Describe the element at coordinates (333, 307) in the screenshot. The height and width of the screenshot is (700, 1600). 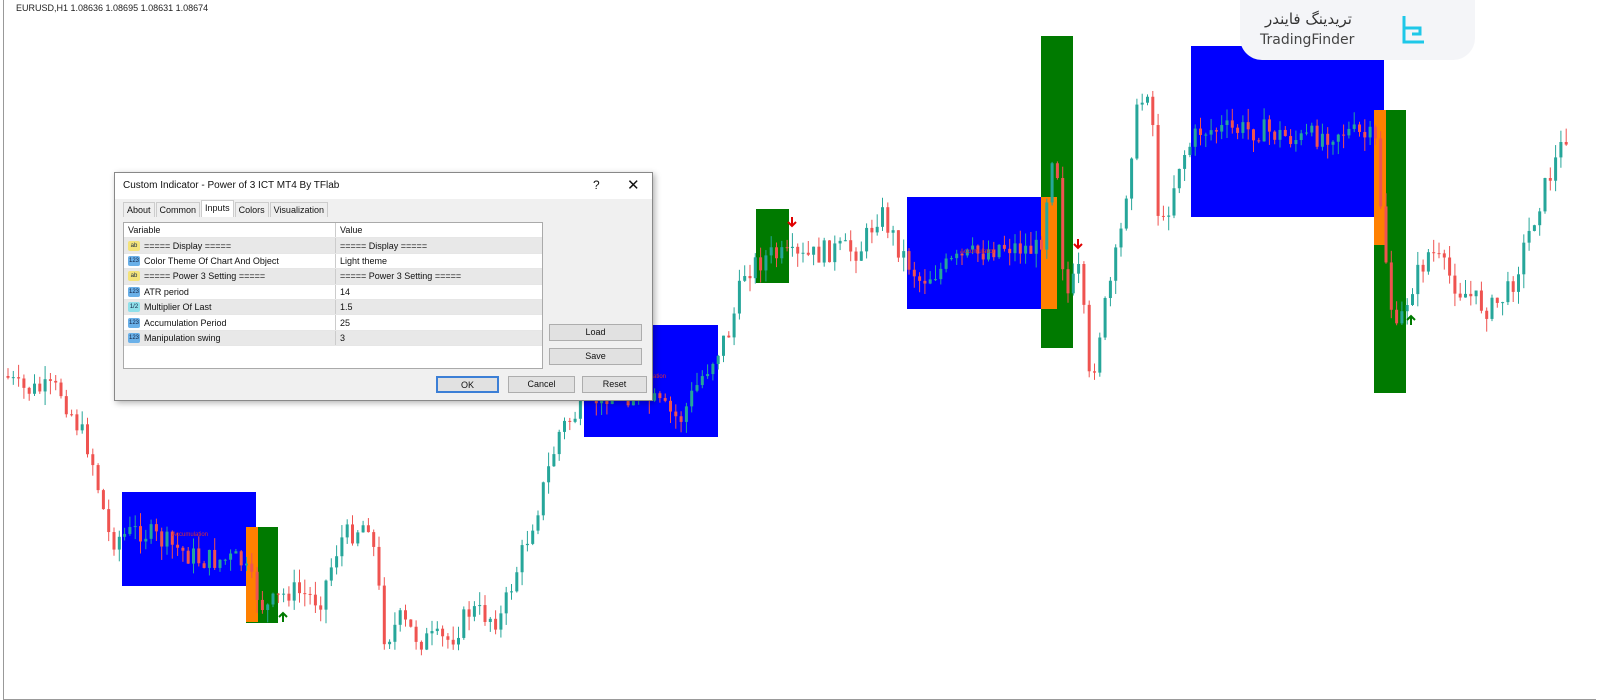
I see `table-row: 1/2 Multiplier Of Last 1.5` at that location.